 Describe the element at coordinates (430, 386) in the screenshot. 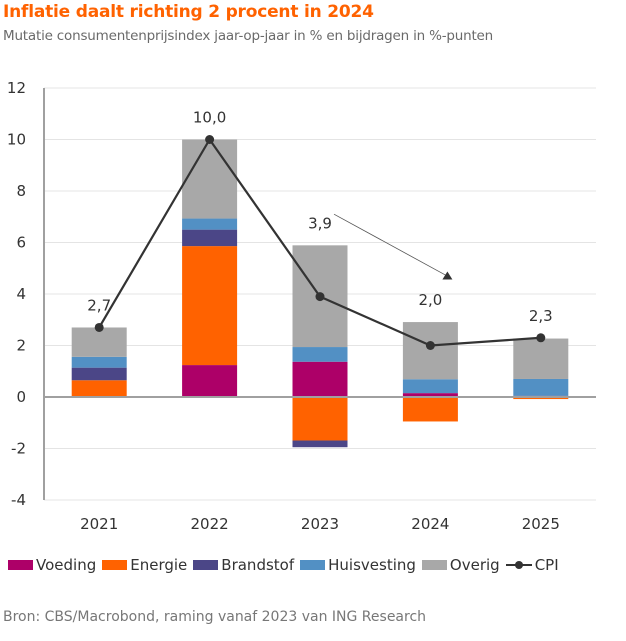

I see `bar-segment-huisvesting-2024` at that location.